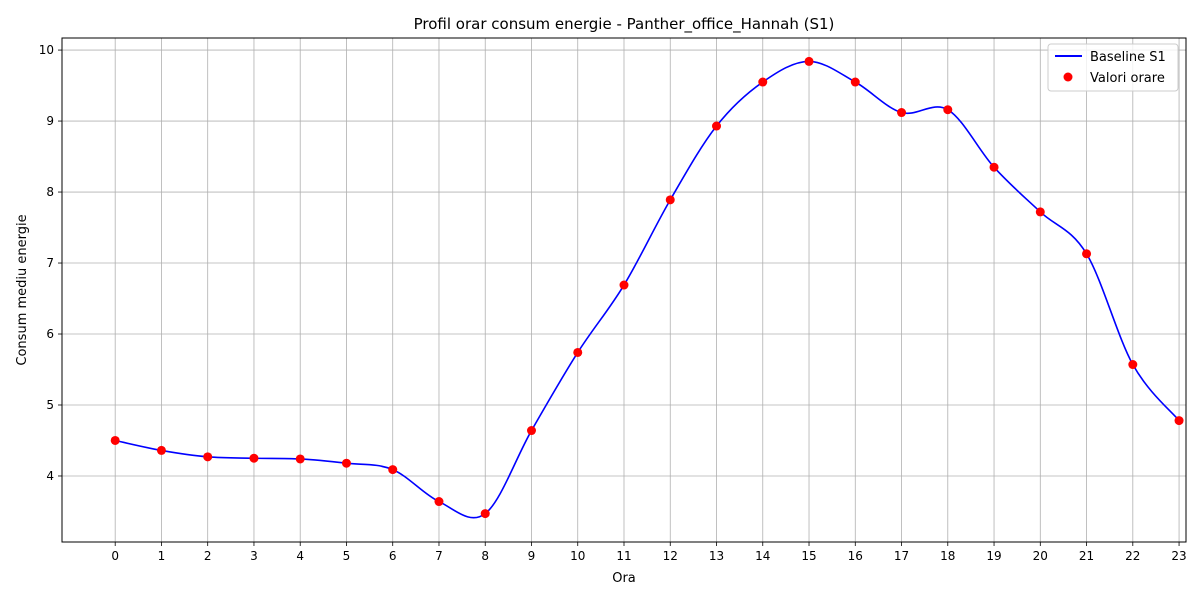 The height and width of the screenshot is (600, 1200). Describe the element at coordinates (947, 556) in the screenshot. I see `x-tick-label: 18` at that location.